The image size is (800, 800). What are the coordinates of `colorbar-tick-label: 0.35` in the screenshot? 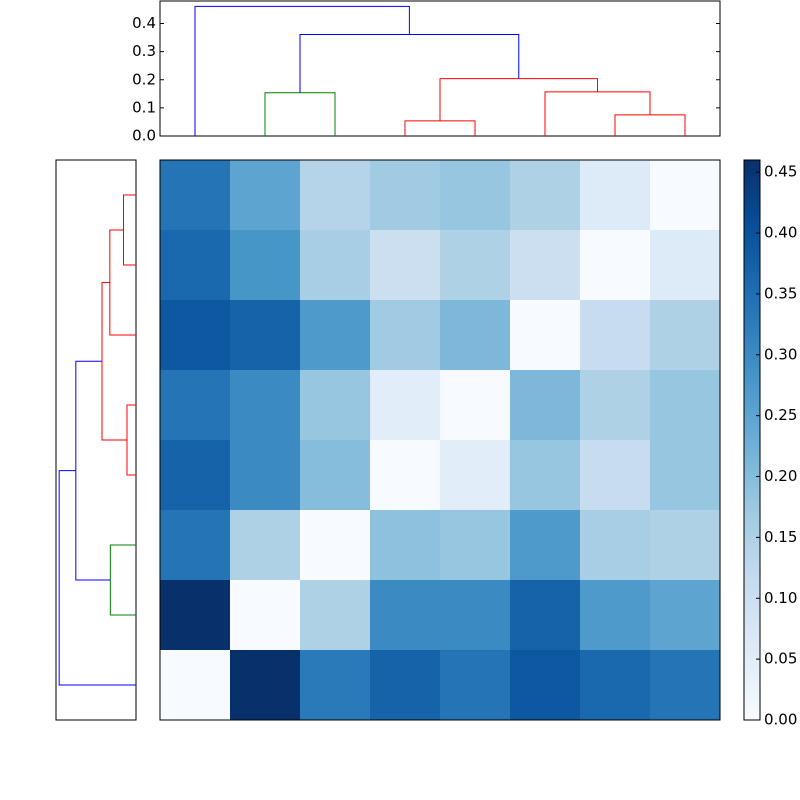 It's located at (780, 293).